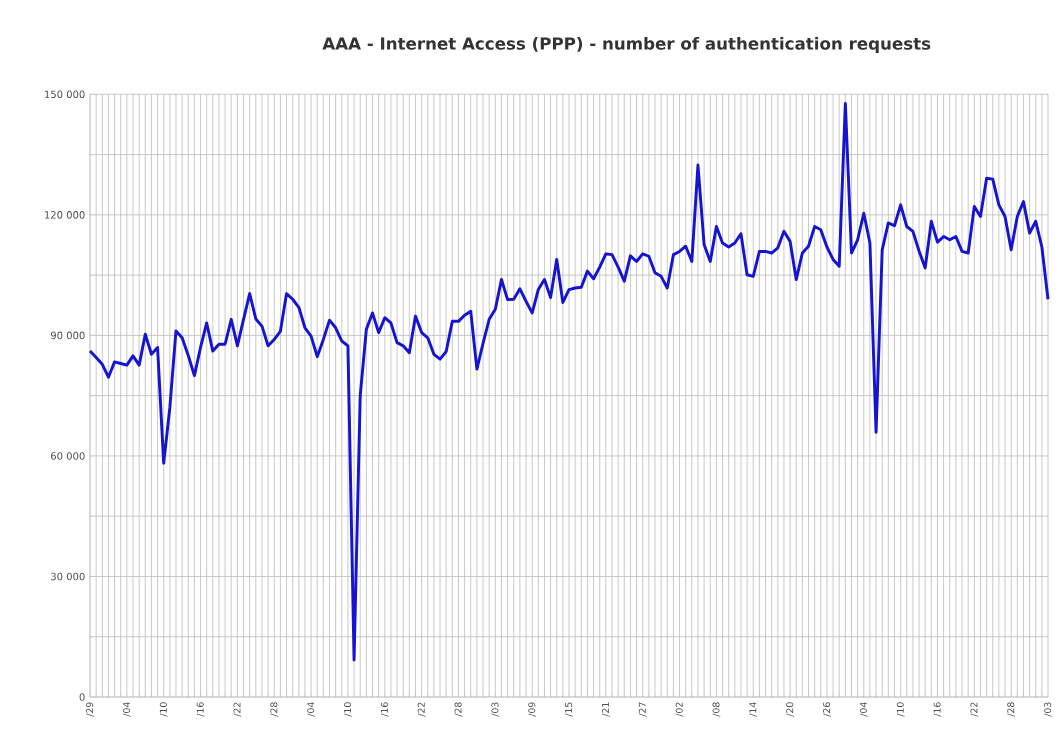 This screenshot has width=1060, height=733. Describe the element at coordinates (790, 709) in the screenshot. I see `x-tick-label: /20` at that location.